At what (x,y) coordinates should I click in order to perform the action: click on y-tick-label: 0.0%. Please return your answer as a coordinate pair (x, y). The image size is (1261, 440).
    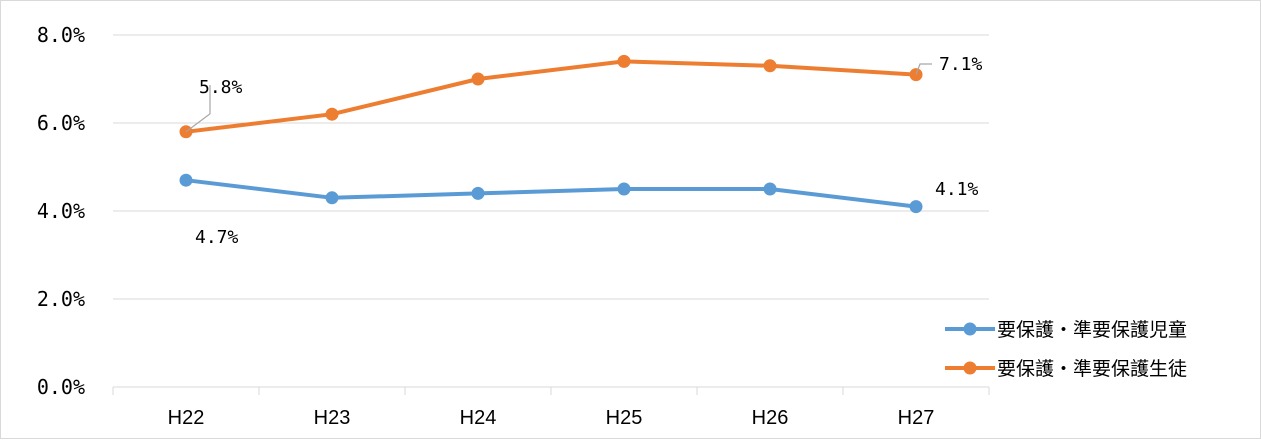
    Looking at the image, I should click on (61, 387).